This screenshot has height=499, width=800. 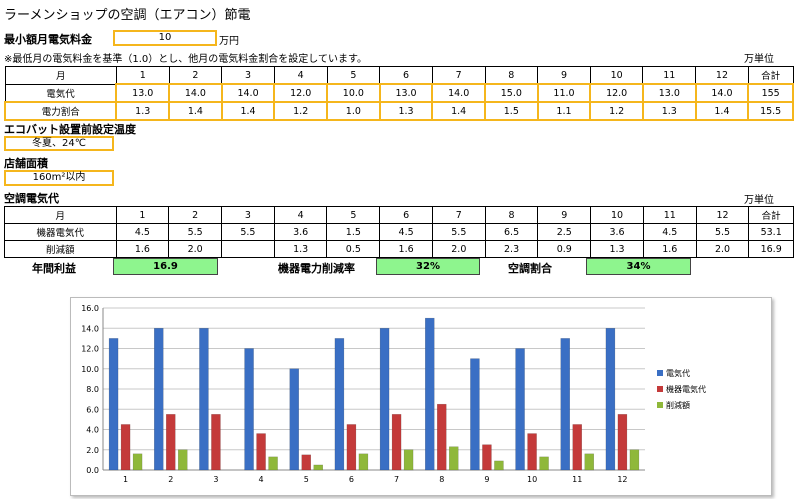 I want to click on table-cell: 2.5, so click(x=564, y=232).